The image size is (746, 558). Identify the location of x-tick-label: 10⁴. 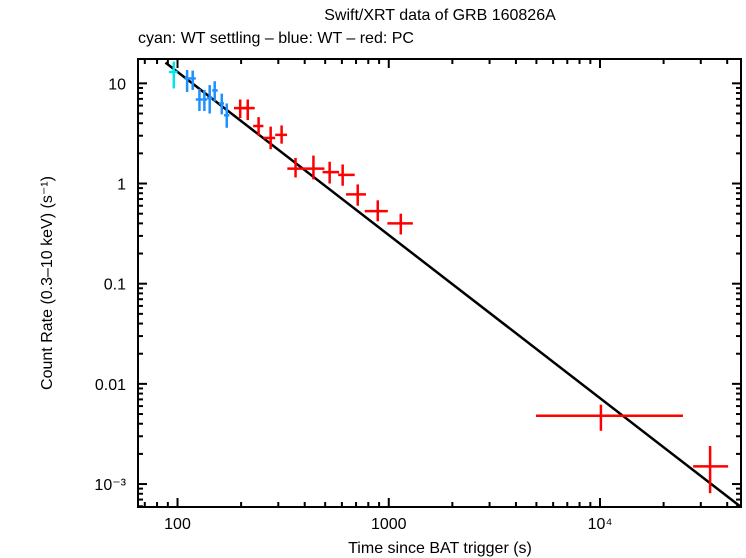
(600, 524).